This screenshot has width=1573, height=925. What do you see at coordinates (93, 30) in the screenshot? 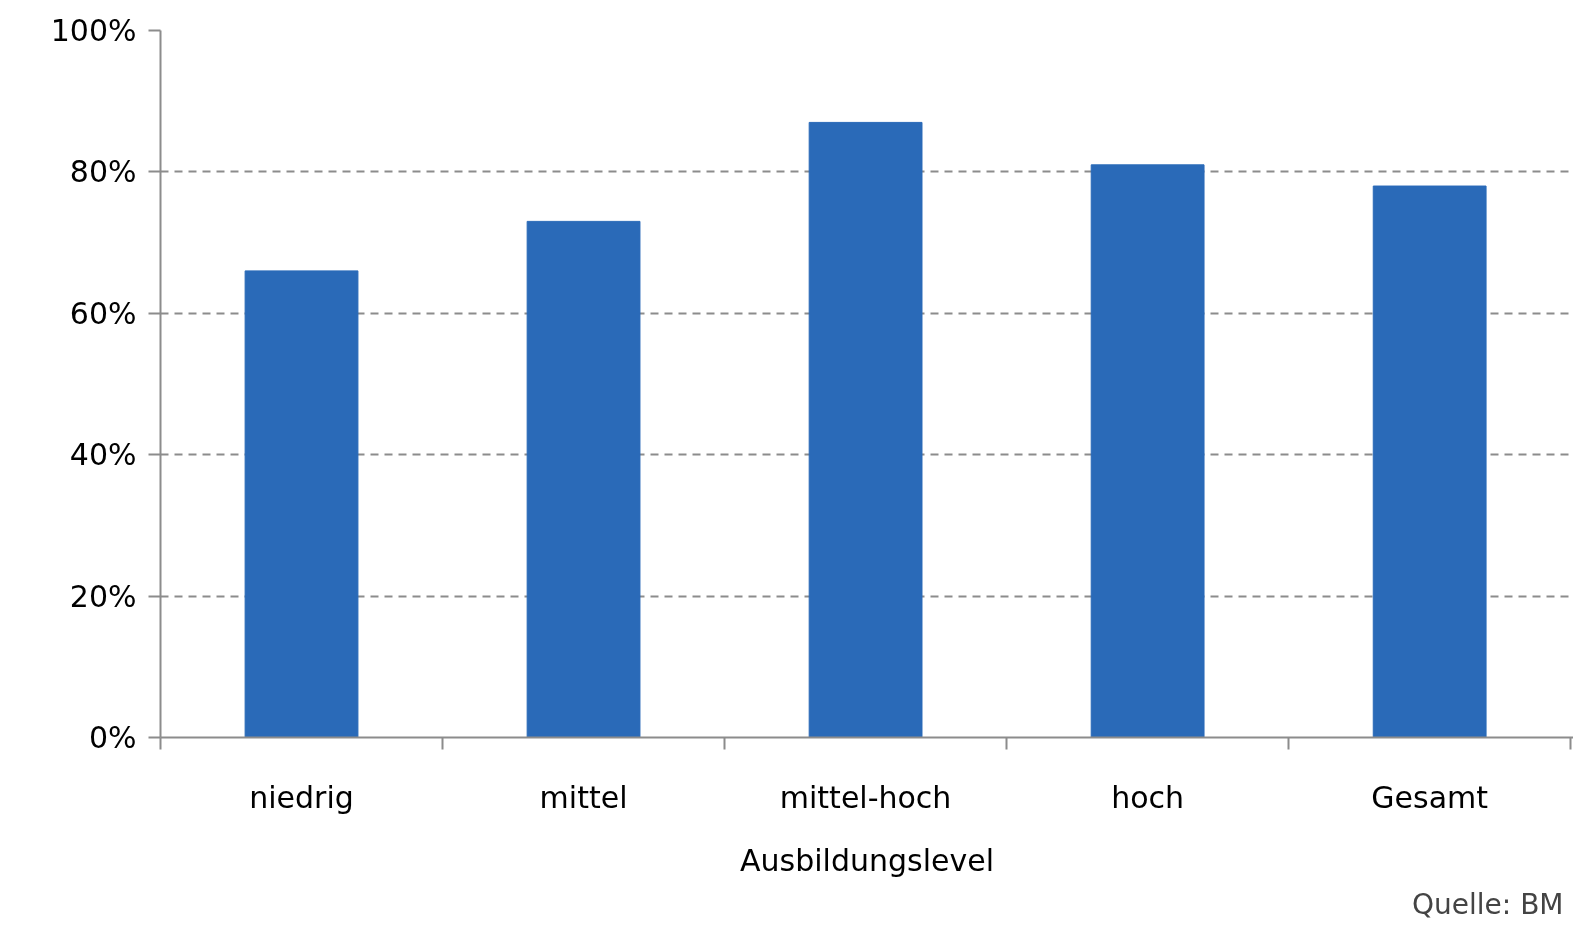
I see `y-tick-label: 100%` at bounding box center [93, 30].